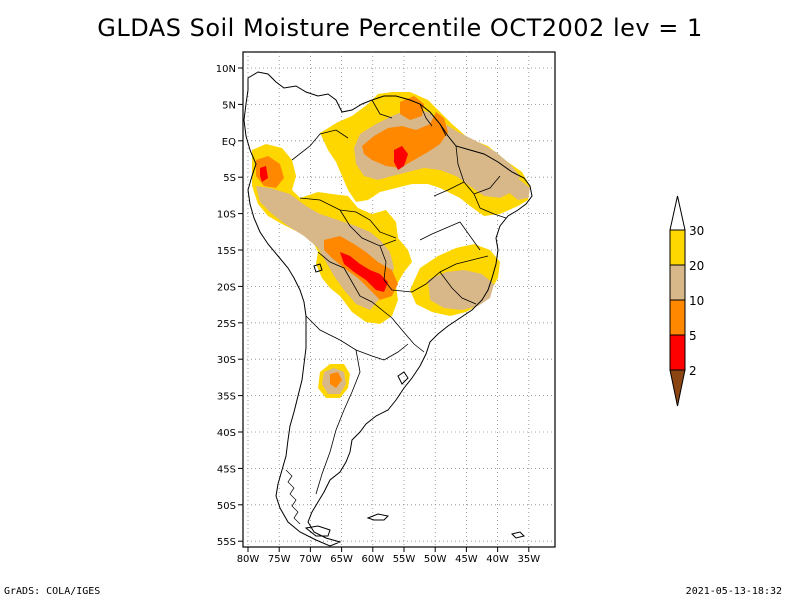  What do you see at coordinates (226, 287) in the screenshot?
I see `lat-tick-label: 20S` at bounding box center [226, 287].